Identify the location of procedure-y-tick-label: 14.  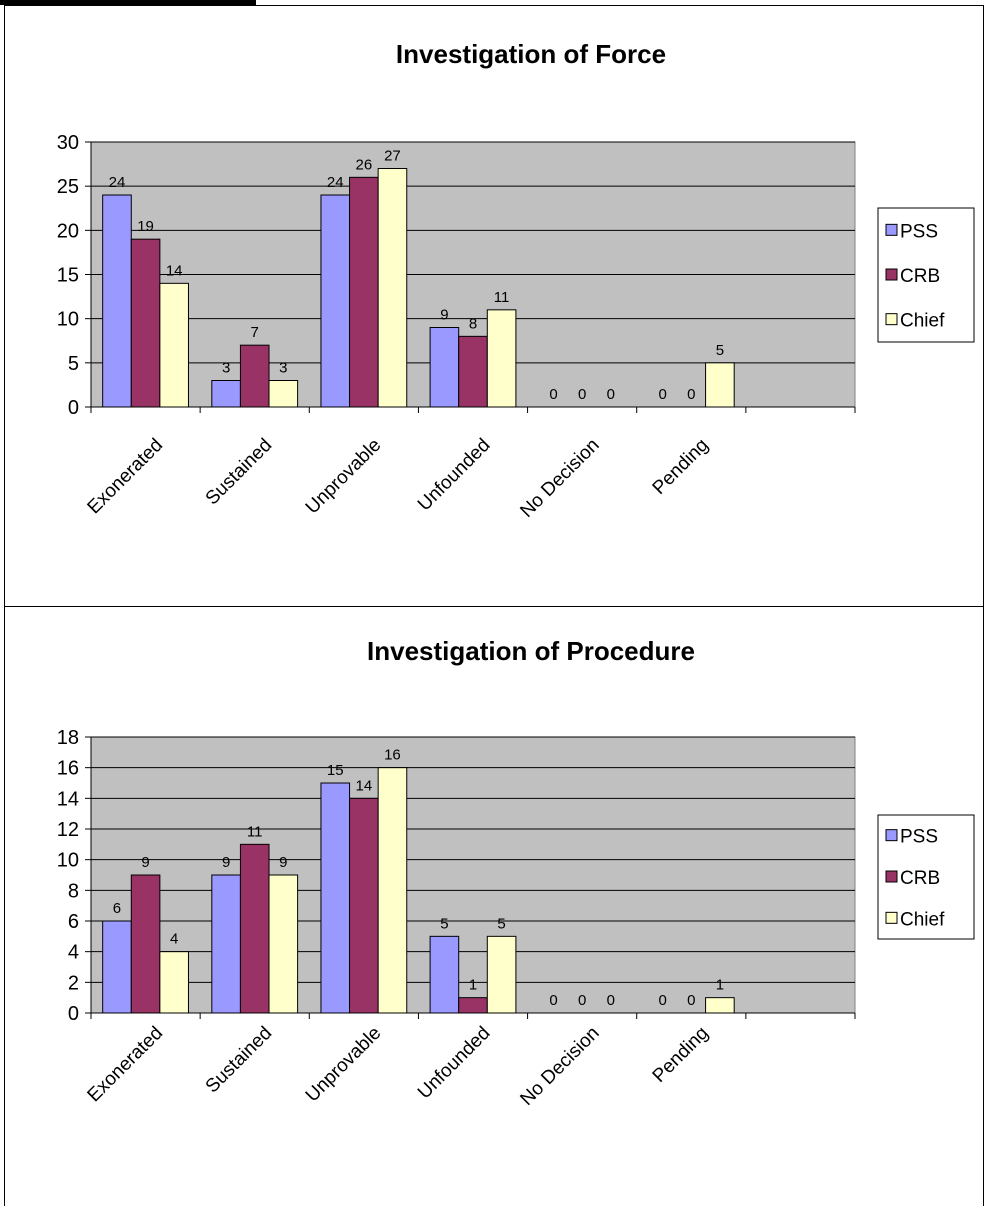
(68, 799).